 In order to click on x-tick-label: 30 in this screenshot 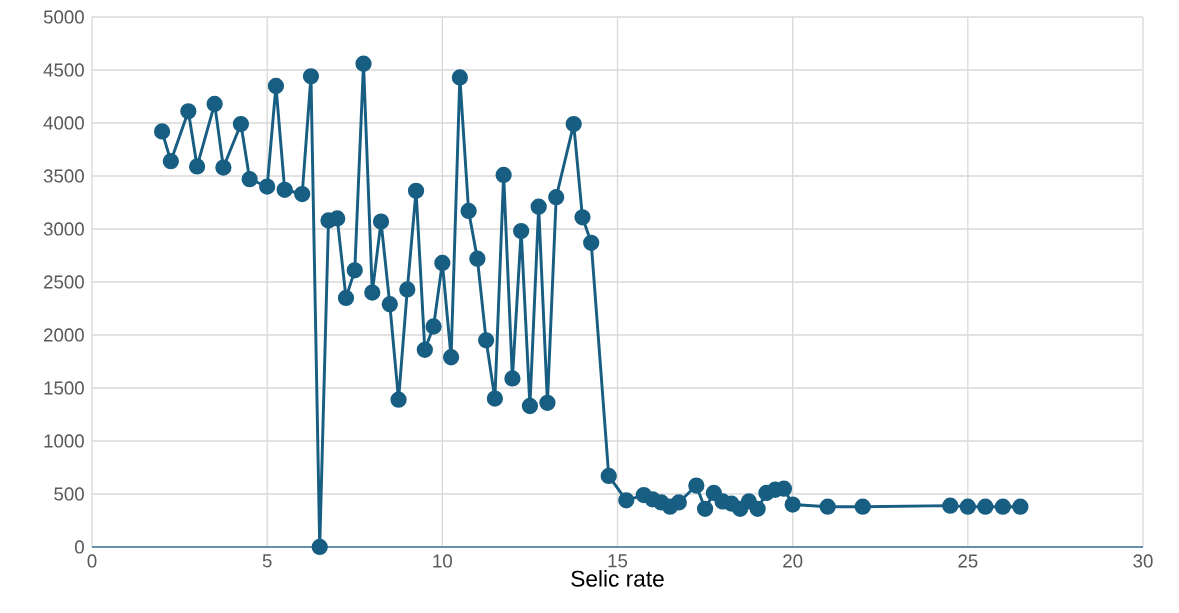, I will do `click(1143, 561)`.